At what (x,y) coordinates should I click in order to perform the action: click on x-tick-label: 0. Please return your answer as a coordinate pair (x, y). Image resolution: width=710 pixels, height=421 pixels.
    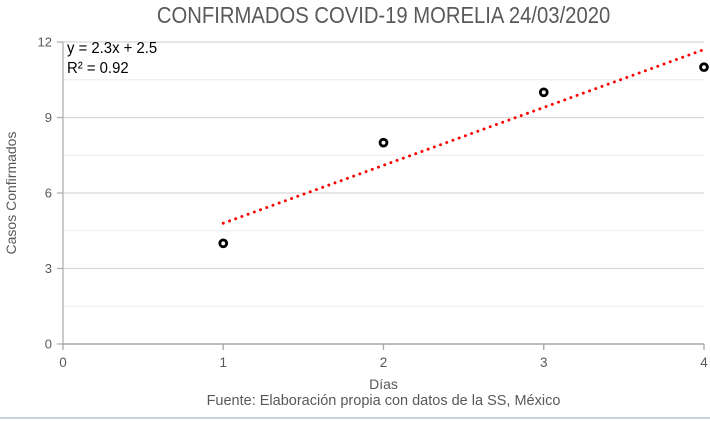
    Looking at the image, I should click on (63, 362).